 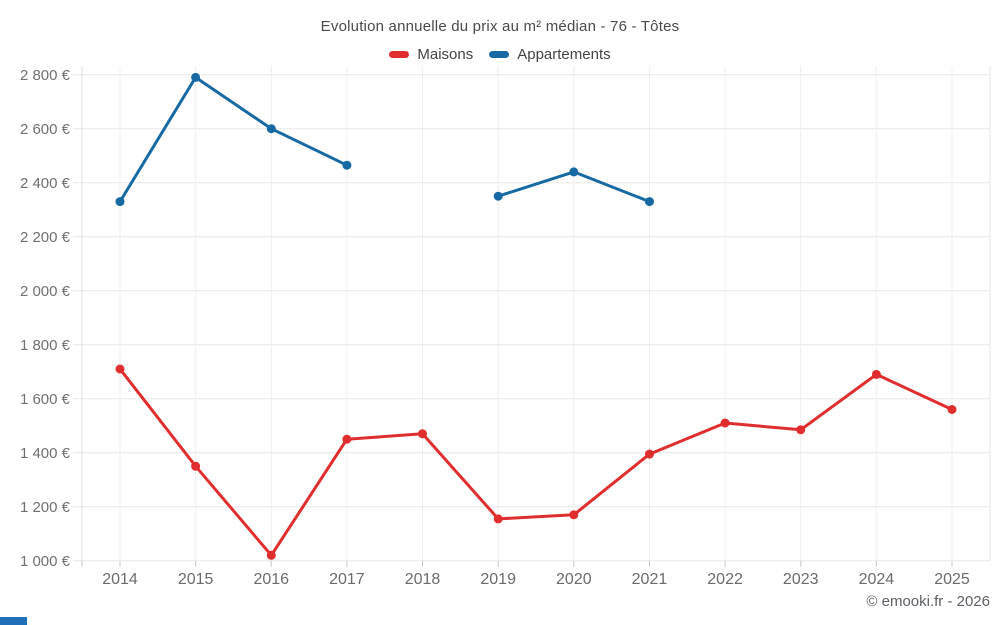 I want to click on x-tick-label: 2019, so click(x=498, y=579).